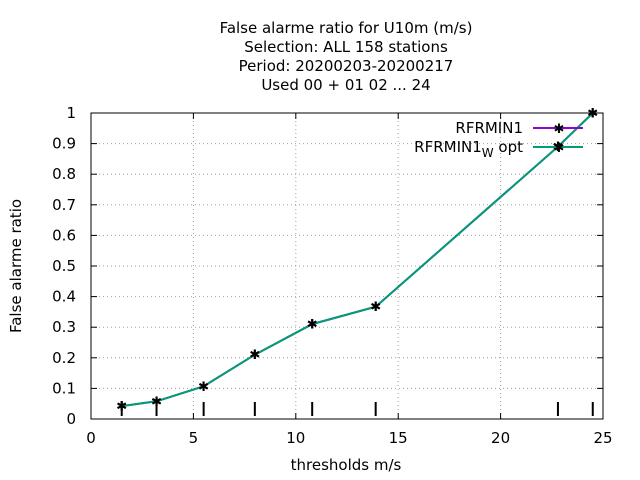 The width and height of the screenshot is (640, 480). Describe the element at coordinates (16, 266) in the screenshot. I see `y-axis-label: False alarme ratio` at that location.